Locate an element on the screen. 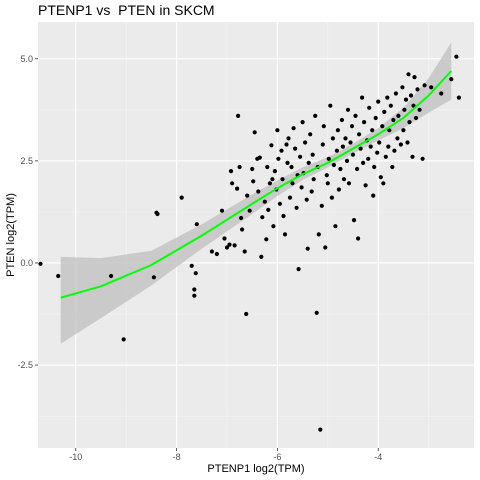  x-axis-title: PTENP1 log2(TPM) is located at coordinates (255, 469).